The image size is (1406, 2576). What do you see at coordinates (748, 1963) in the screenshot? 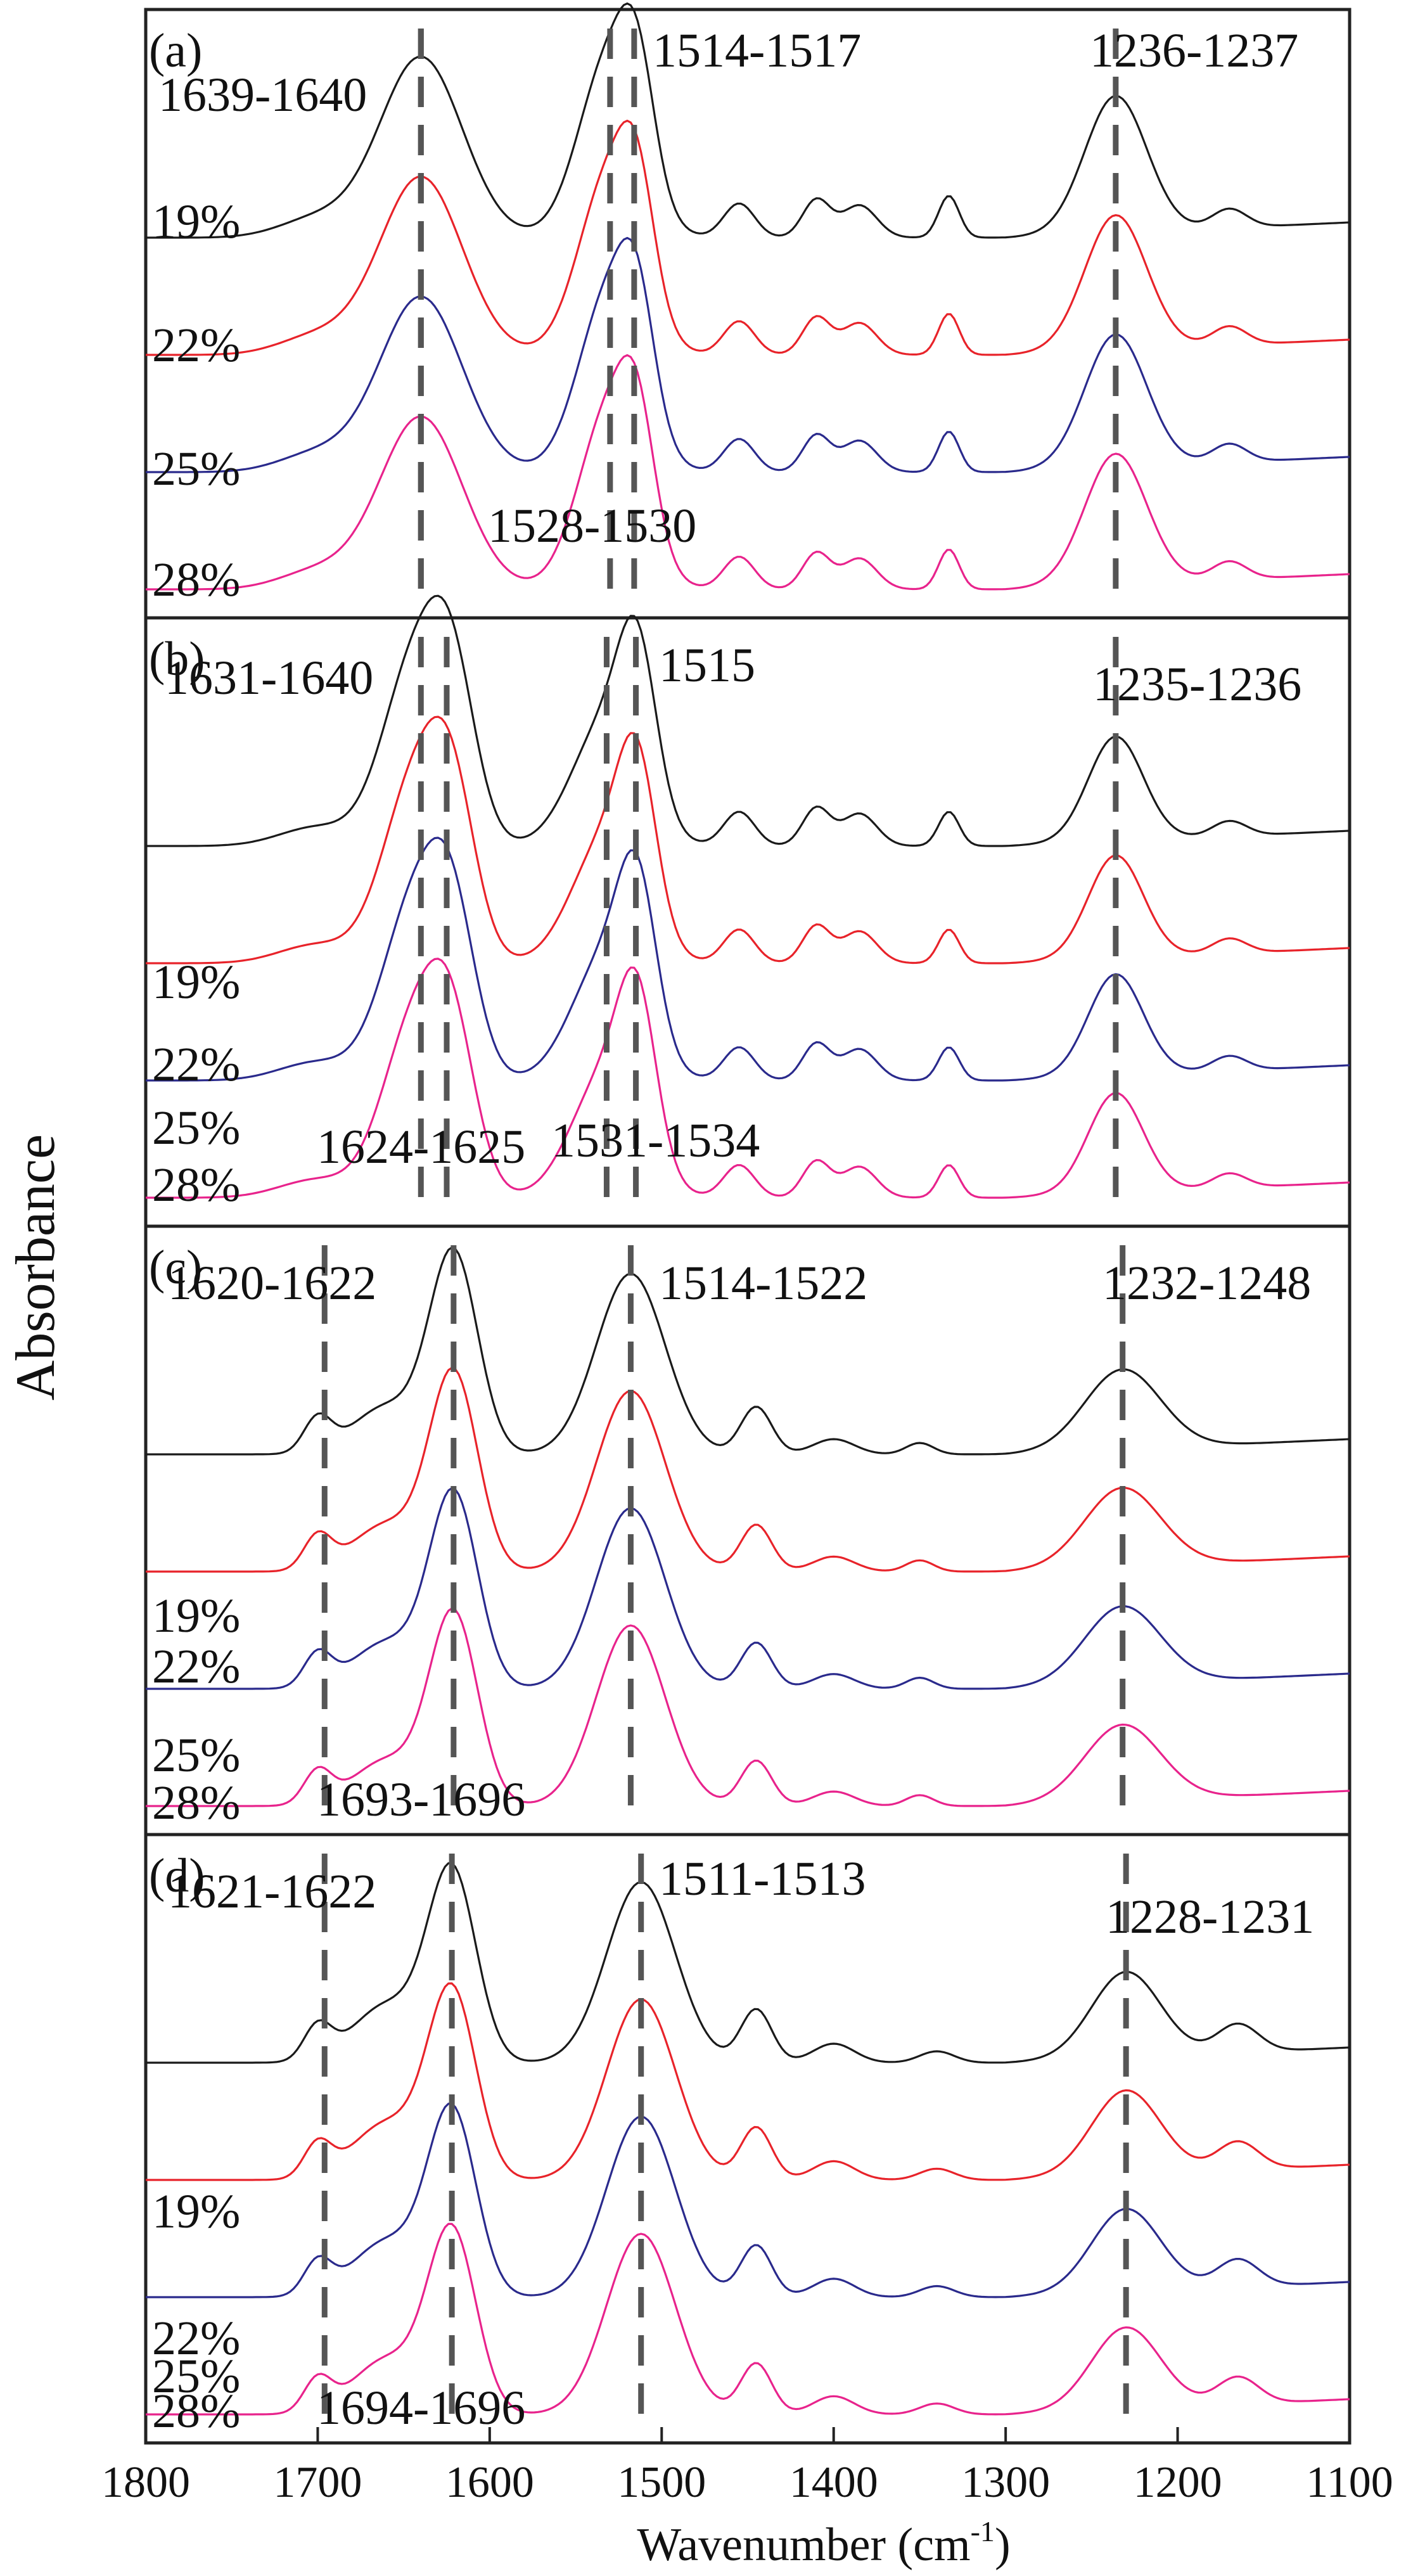
I see `spectrum-d-19pct` at bounding box center [748, 1963].